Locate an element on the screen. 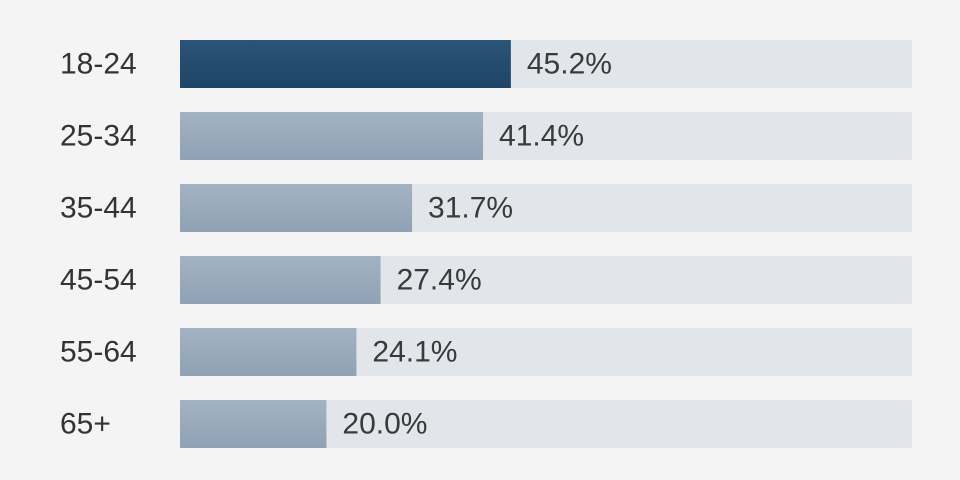 The image size is (960, 480). highlighted-bar is located at coordinates (345, 64).